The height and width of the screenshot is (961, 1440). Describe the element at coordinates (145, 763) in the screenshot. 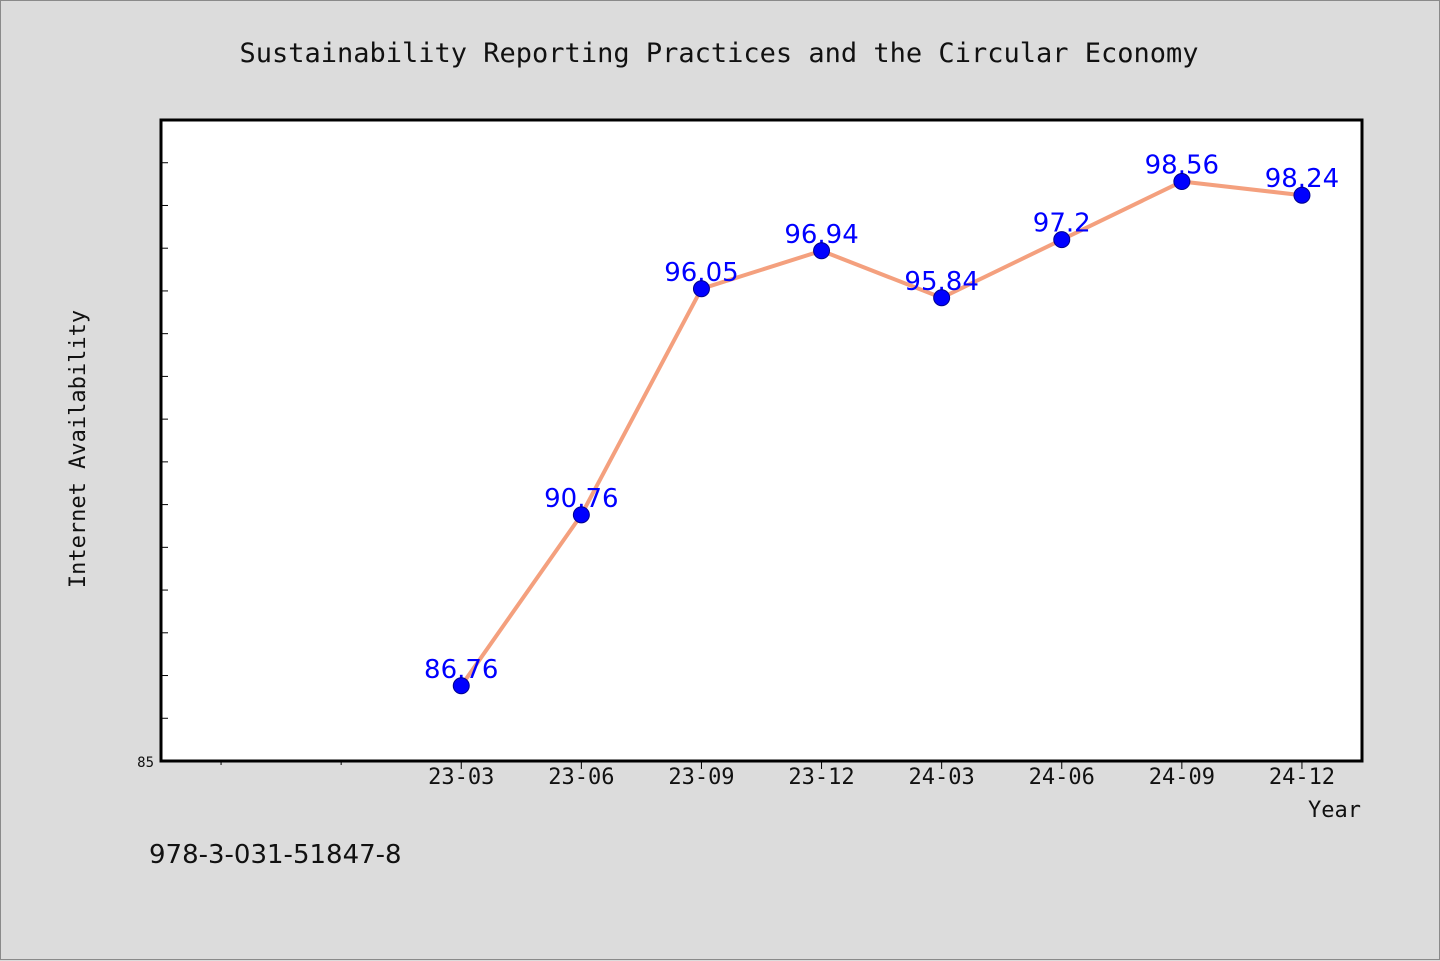

I see `y-tick-label: 85` at that location.